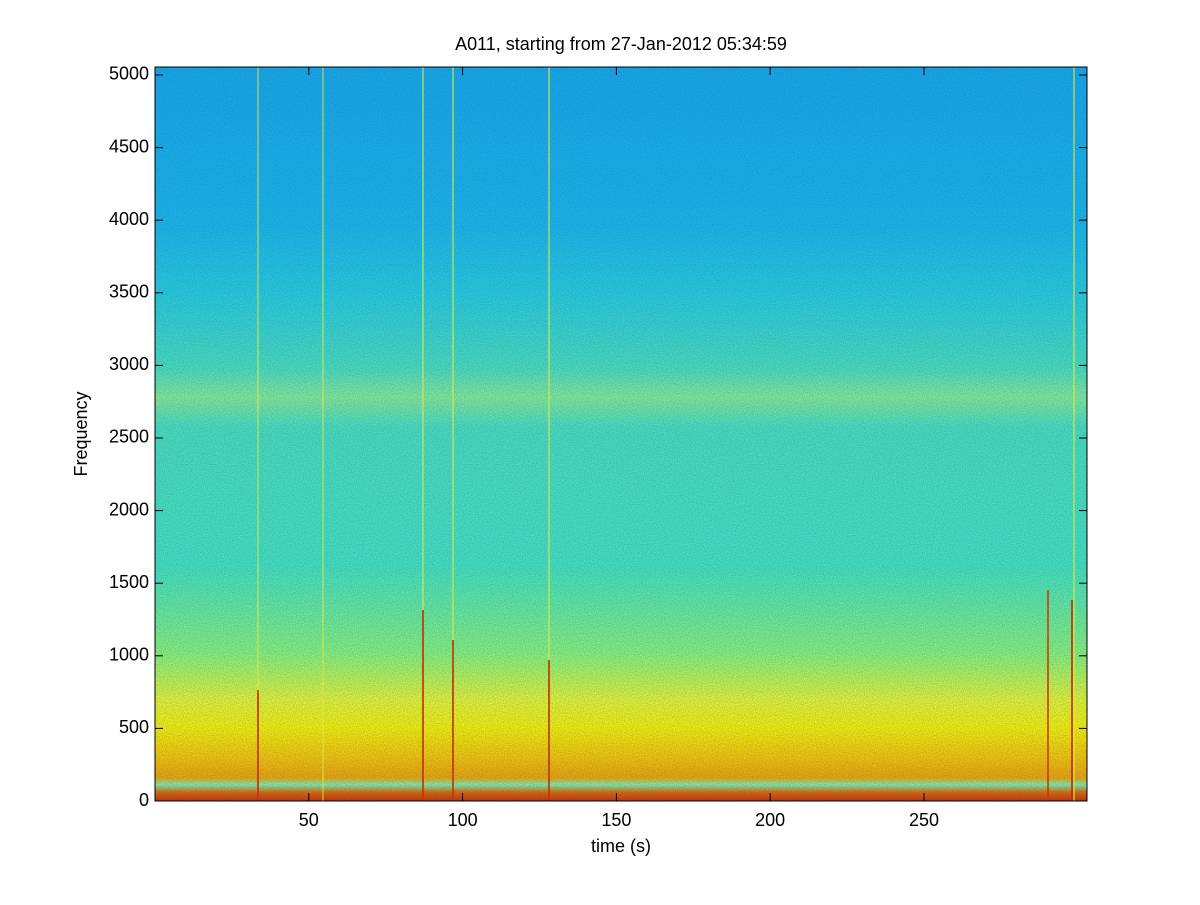 The image size is (1200, 905). What do you see at coordinates (924, 820) in the screenshot?
I see `x-tick-label: 250` at bounding box center [924, 820].